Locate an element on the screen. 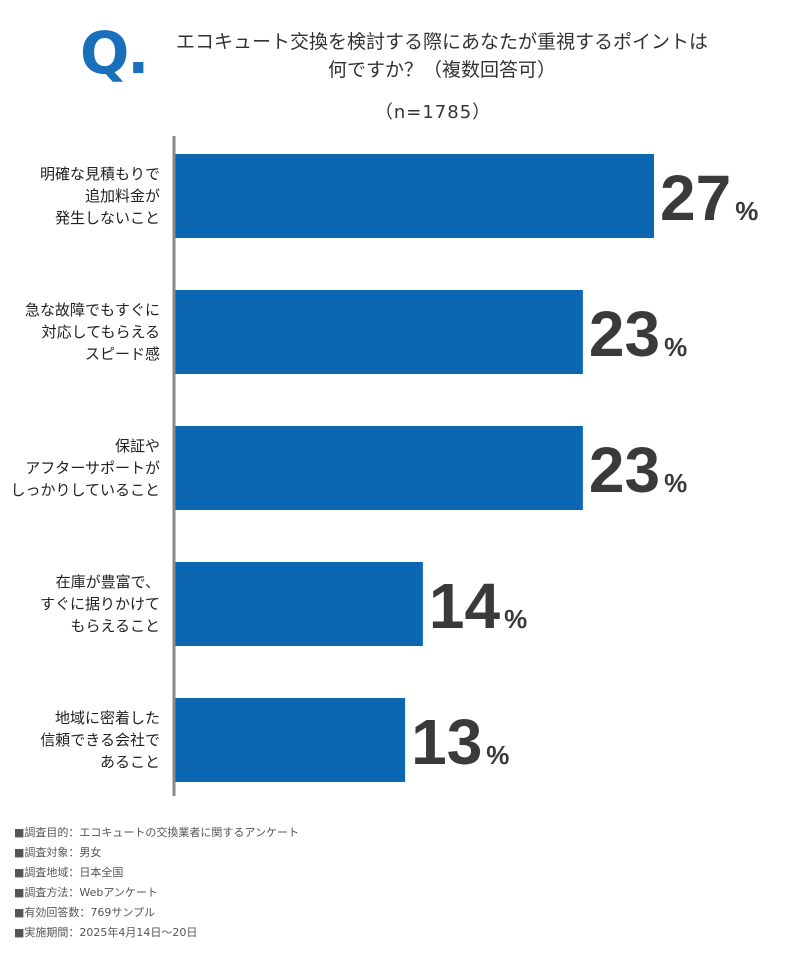 This screenshot has width=800, height=973. value-label-4: 14% is located at coordinates (478, 606).